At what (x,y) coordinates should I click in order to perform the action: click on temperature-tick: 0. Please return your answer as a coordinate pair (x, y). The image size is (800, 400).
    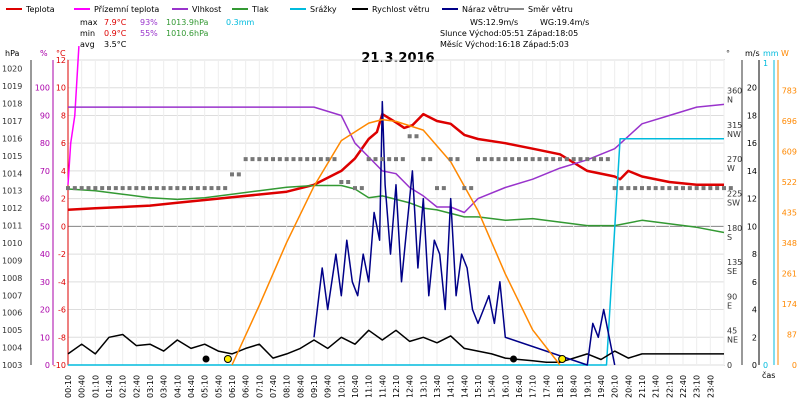
    Looking at the image, I should click on (63, 226).